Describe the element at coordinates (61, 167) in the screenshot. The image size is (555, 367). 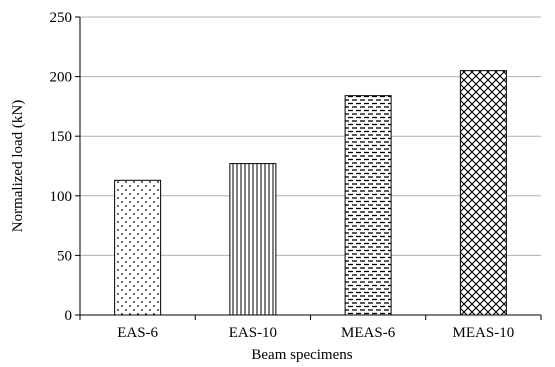
I see `y-tick-labels: 0 50 100 150 200 250` at that location.